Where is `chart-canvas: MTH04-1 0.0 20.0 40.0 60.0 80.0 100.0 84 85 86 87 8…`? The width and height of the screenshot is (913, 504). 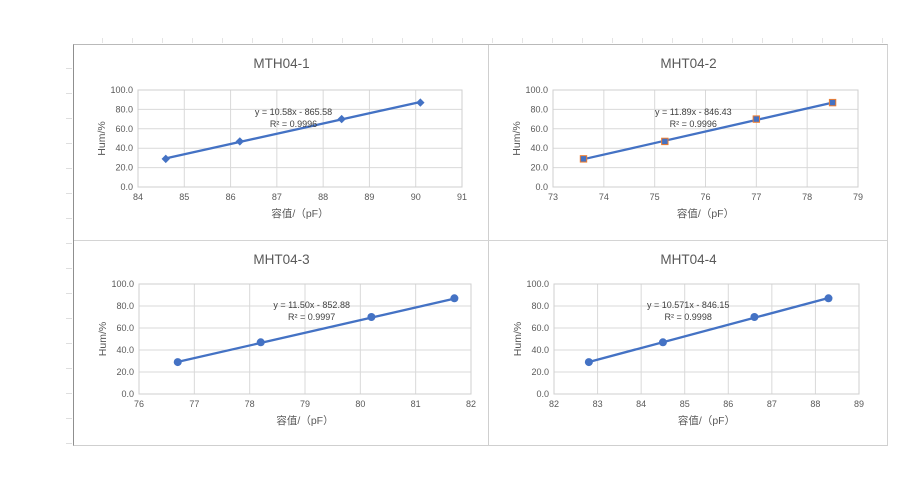 chart-canvas: MTH04-1 0.0 20.0 40.0 60.0 80.0 100.0 84 85 86 87 8… is located at coordinates (281, 138).